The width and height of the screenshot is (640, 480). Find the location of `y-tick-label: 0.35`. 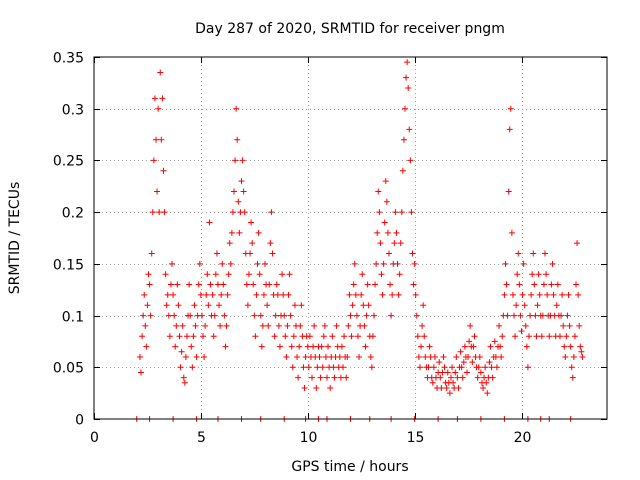

y-tick-label: 0.35 is located at coordinates (68, 59).